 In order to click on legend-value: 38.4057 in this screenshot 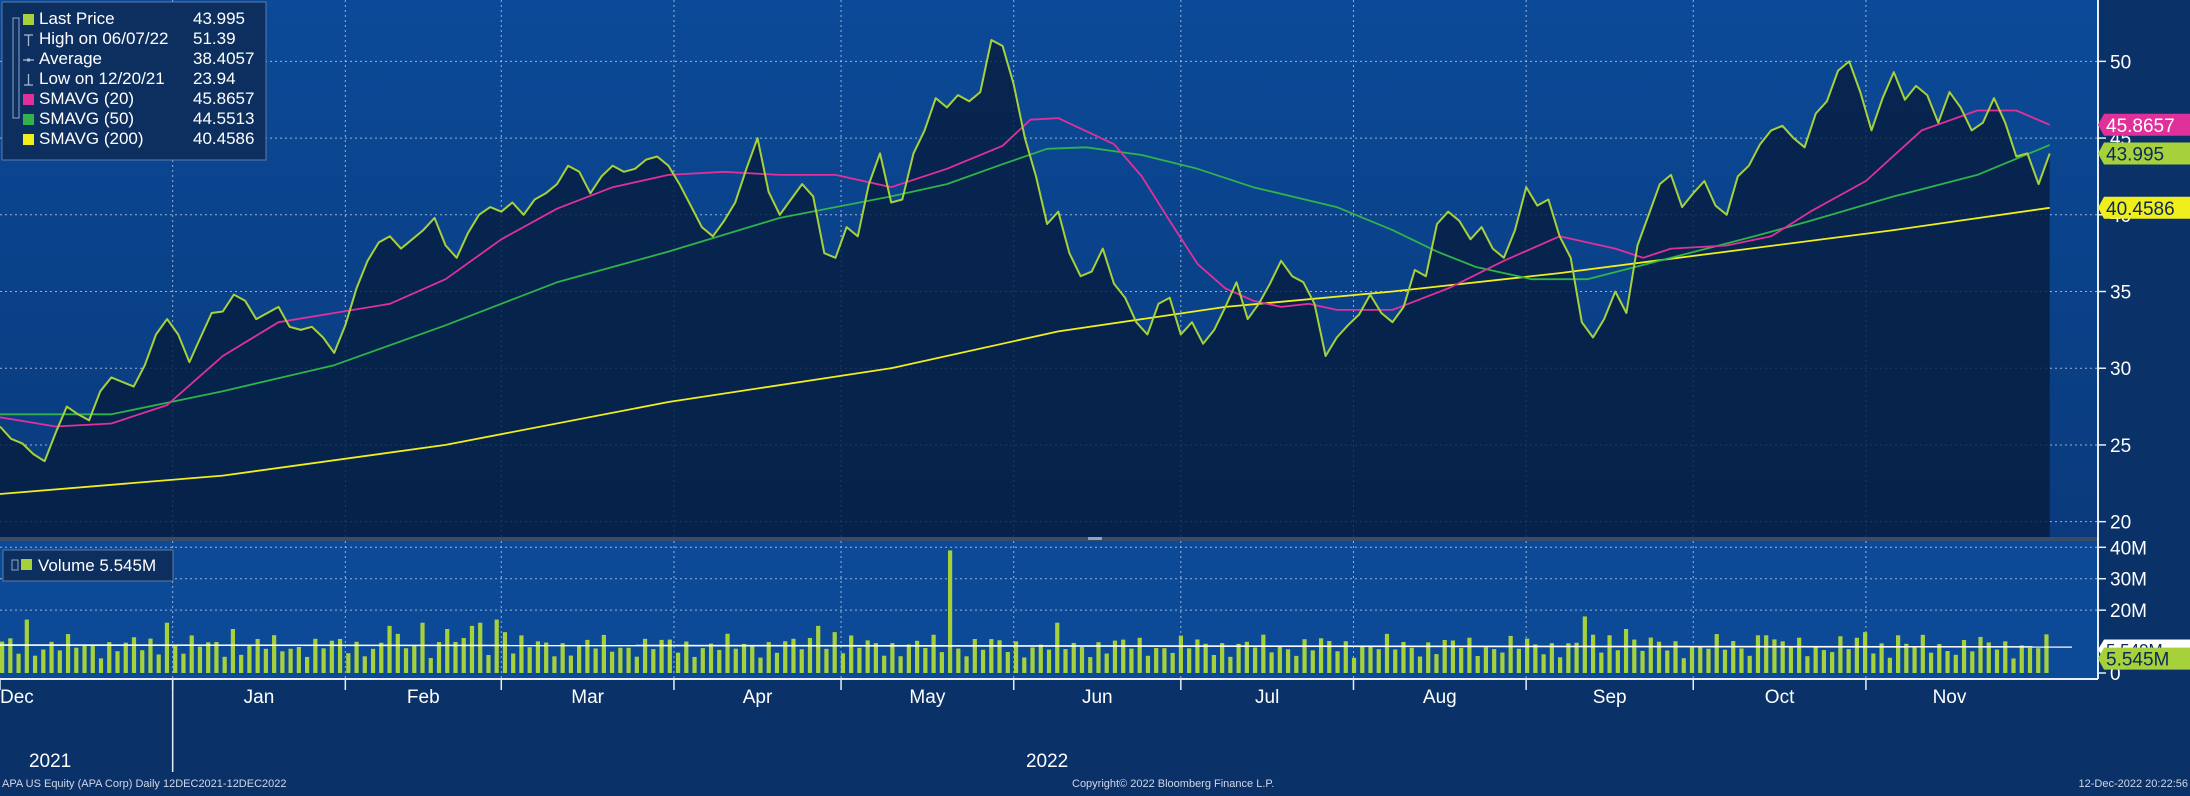, I will do `click(223, 58)`.